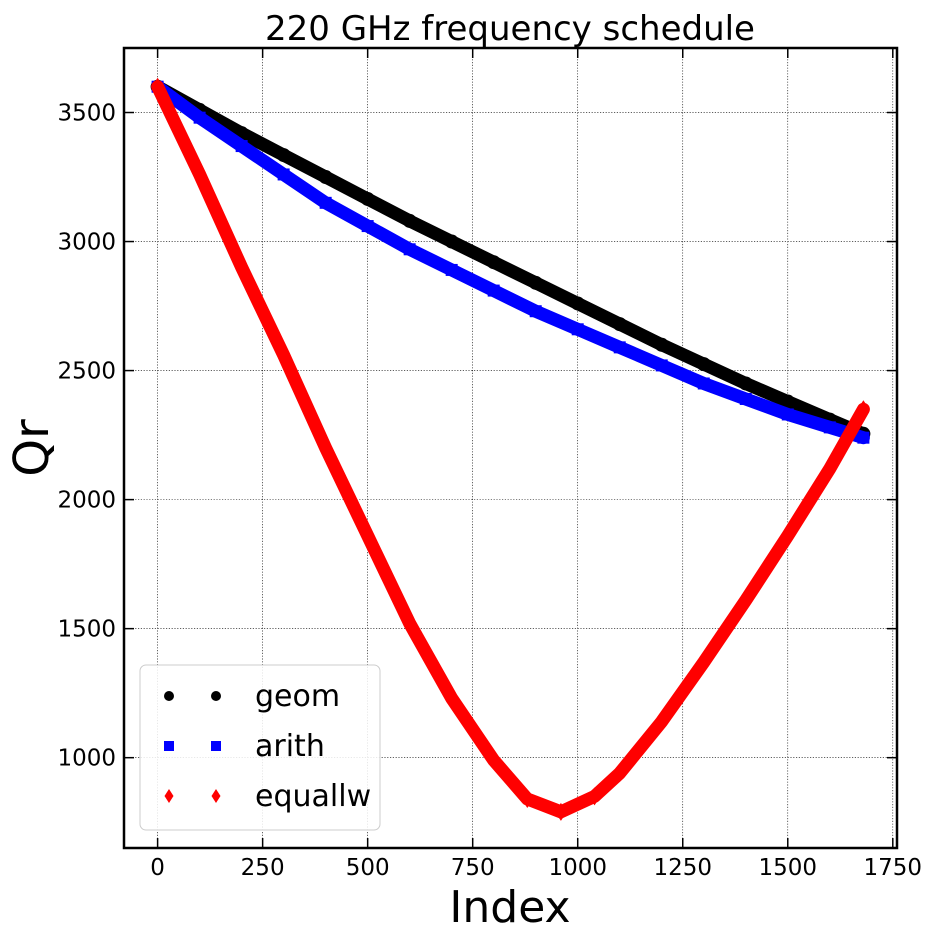 This screenshot has height=940, width=929. Describe the element at coordinates (893, 868) in the screenshot. I see `x-tick-label: 1750` at that location.